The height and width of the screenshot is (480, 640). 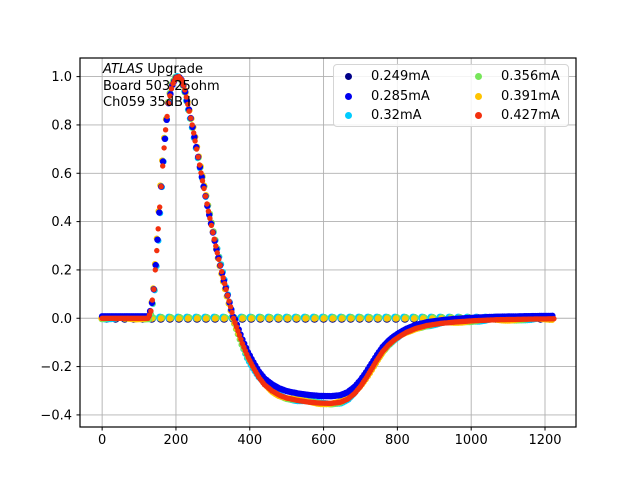 I want to click on x-tick-label: 600, so click(x=323, y=440).